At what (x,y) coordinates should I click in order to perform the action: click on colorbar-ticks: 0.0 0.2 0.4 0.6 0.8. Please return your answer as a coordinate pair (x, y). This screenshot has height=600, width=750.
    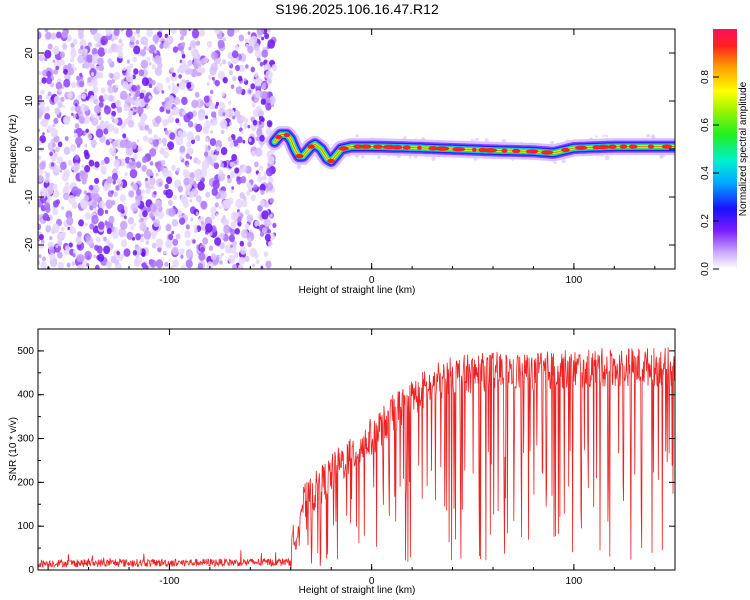
    Looking at the image, I should click on (709, 173).